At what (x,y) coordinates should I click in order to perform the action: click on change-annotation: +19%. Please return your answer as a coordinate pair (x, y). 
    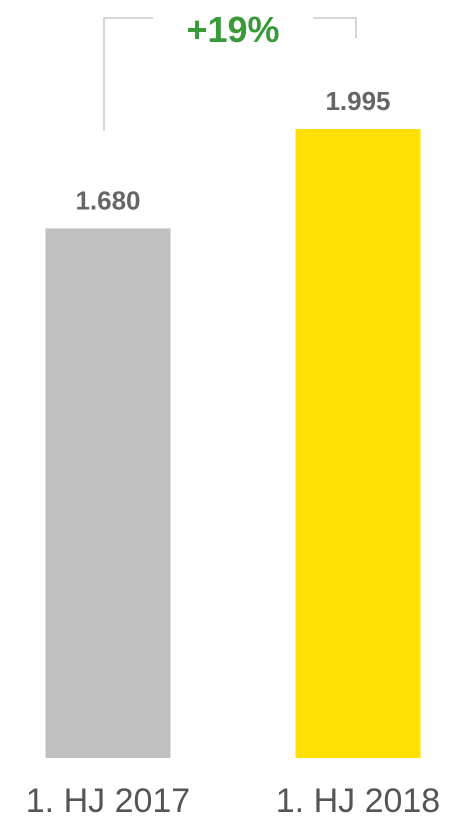
    Looking at the image, I should click on (230, 70).